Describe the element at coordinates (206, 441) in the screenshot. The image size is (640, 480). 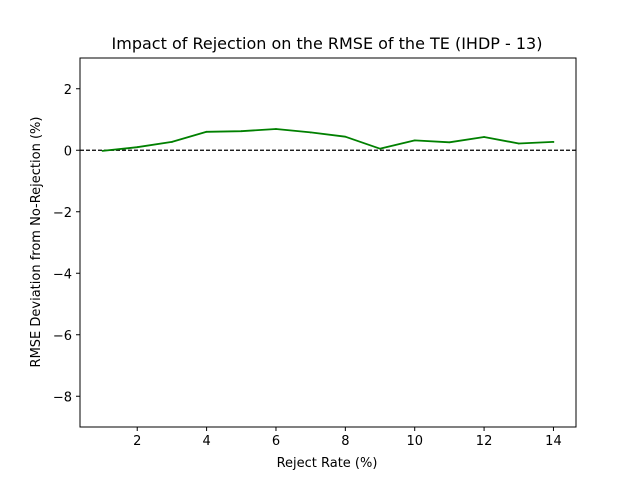
I see `x-tick-label: 4` at that location.